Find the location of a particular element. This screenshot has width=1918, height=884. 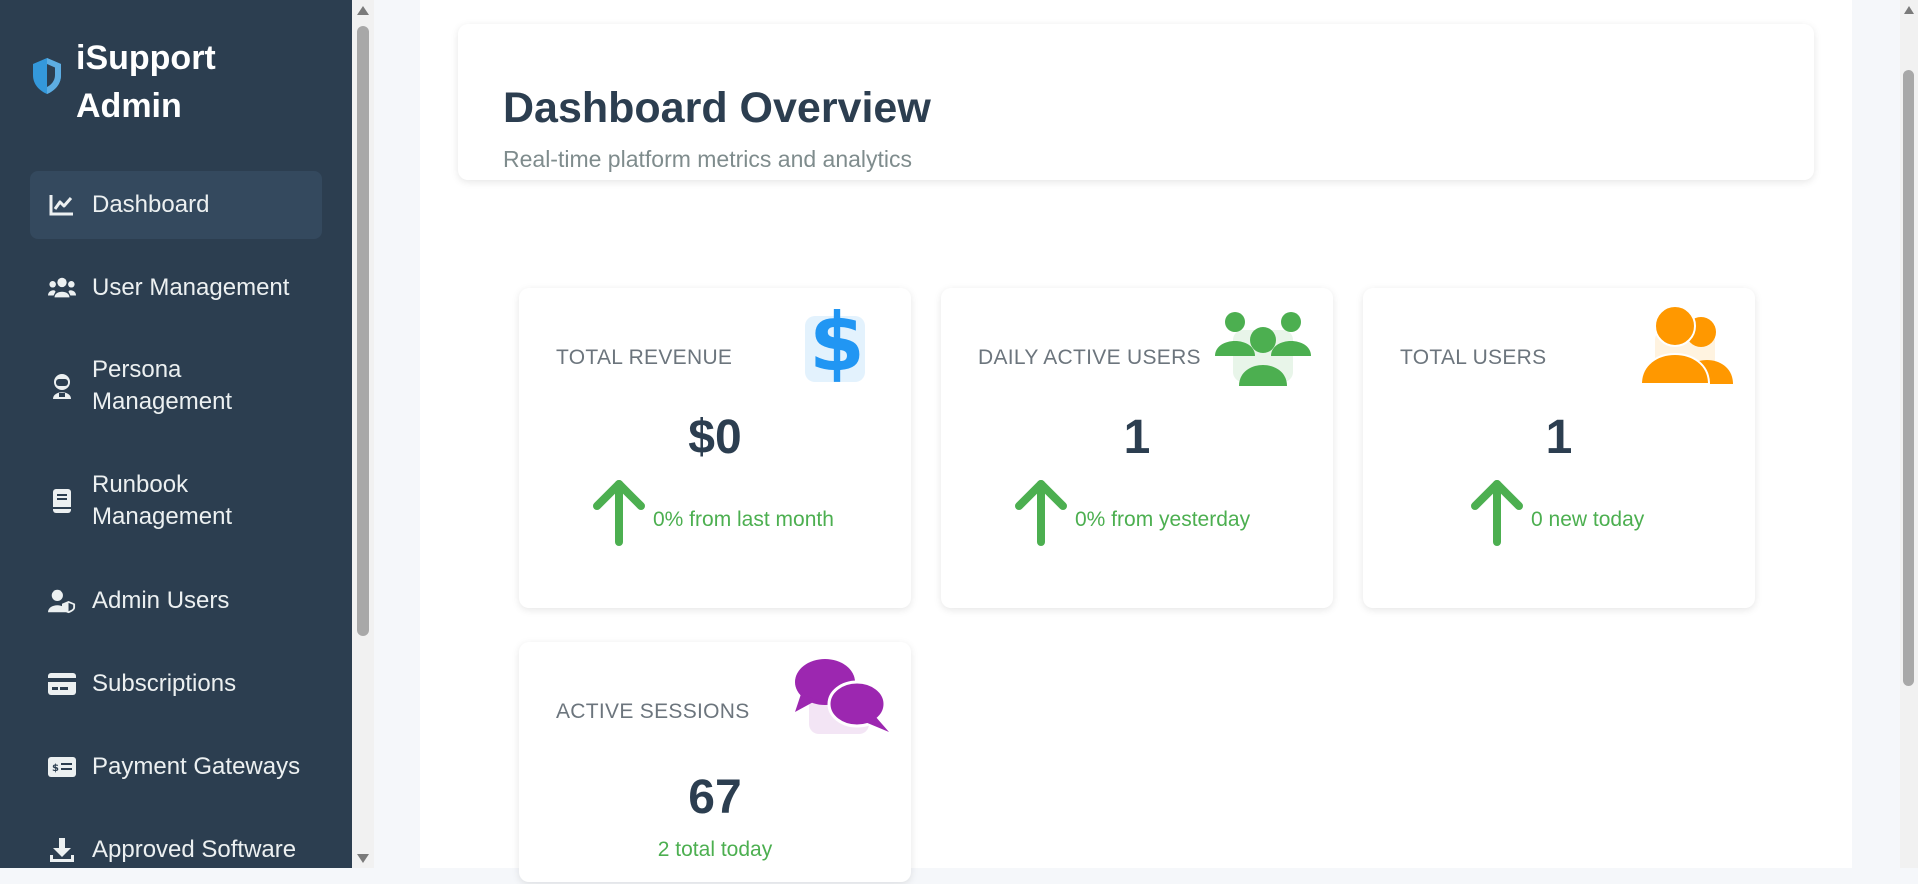

page-title: Dashboard Overview is located at coordinates (717, 108).